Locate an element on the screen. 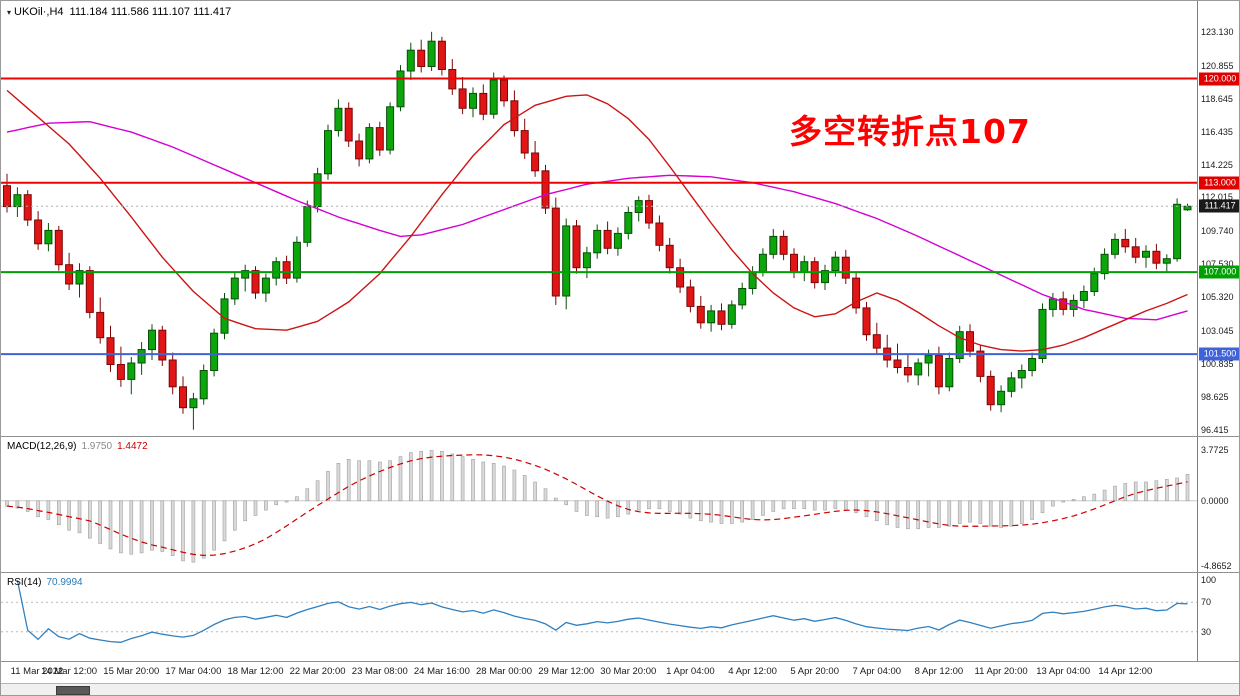 The height and width of the screenshot is (696, 1240). rsi-scale: 100 70 30 is located at coordinates (1218, 617).